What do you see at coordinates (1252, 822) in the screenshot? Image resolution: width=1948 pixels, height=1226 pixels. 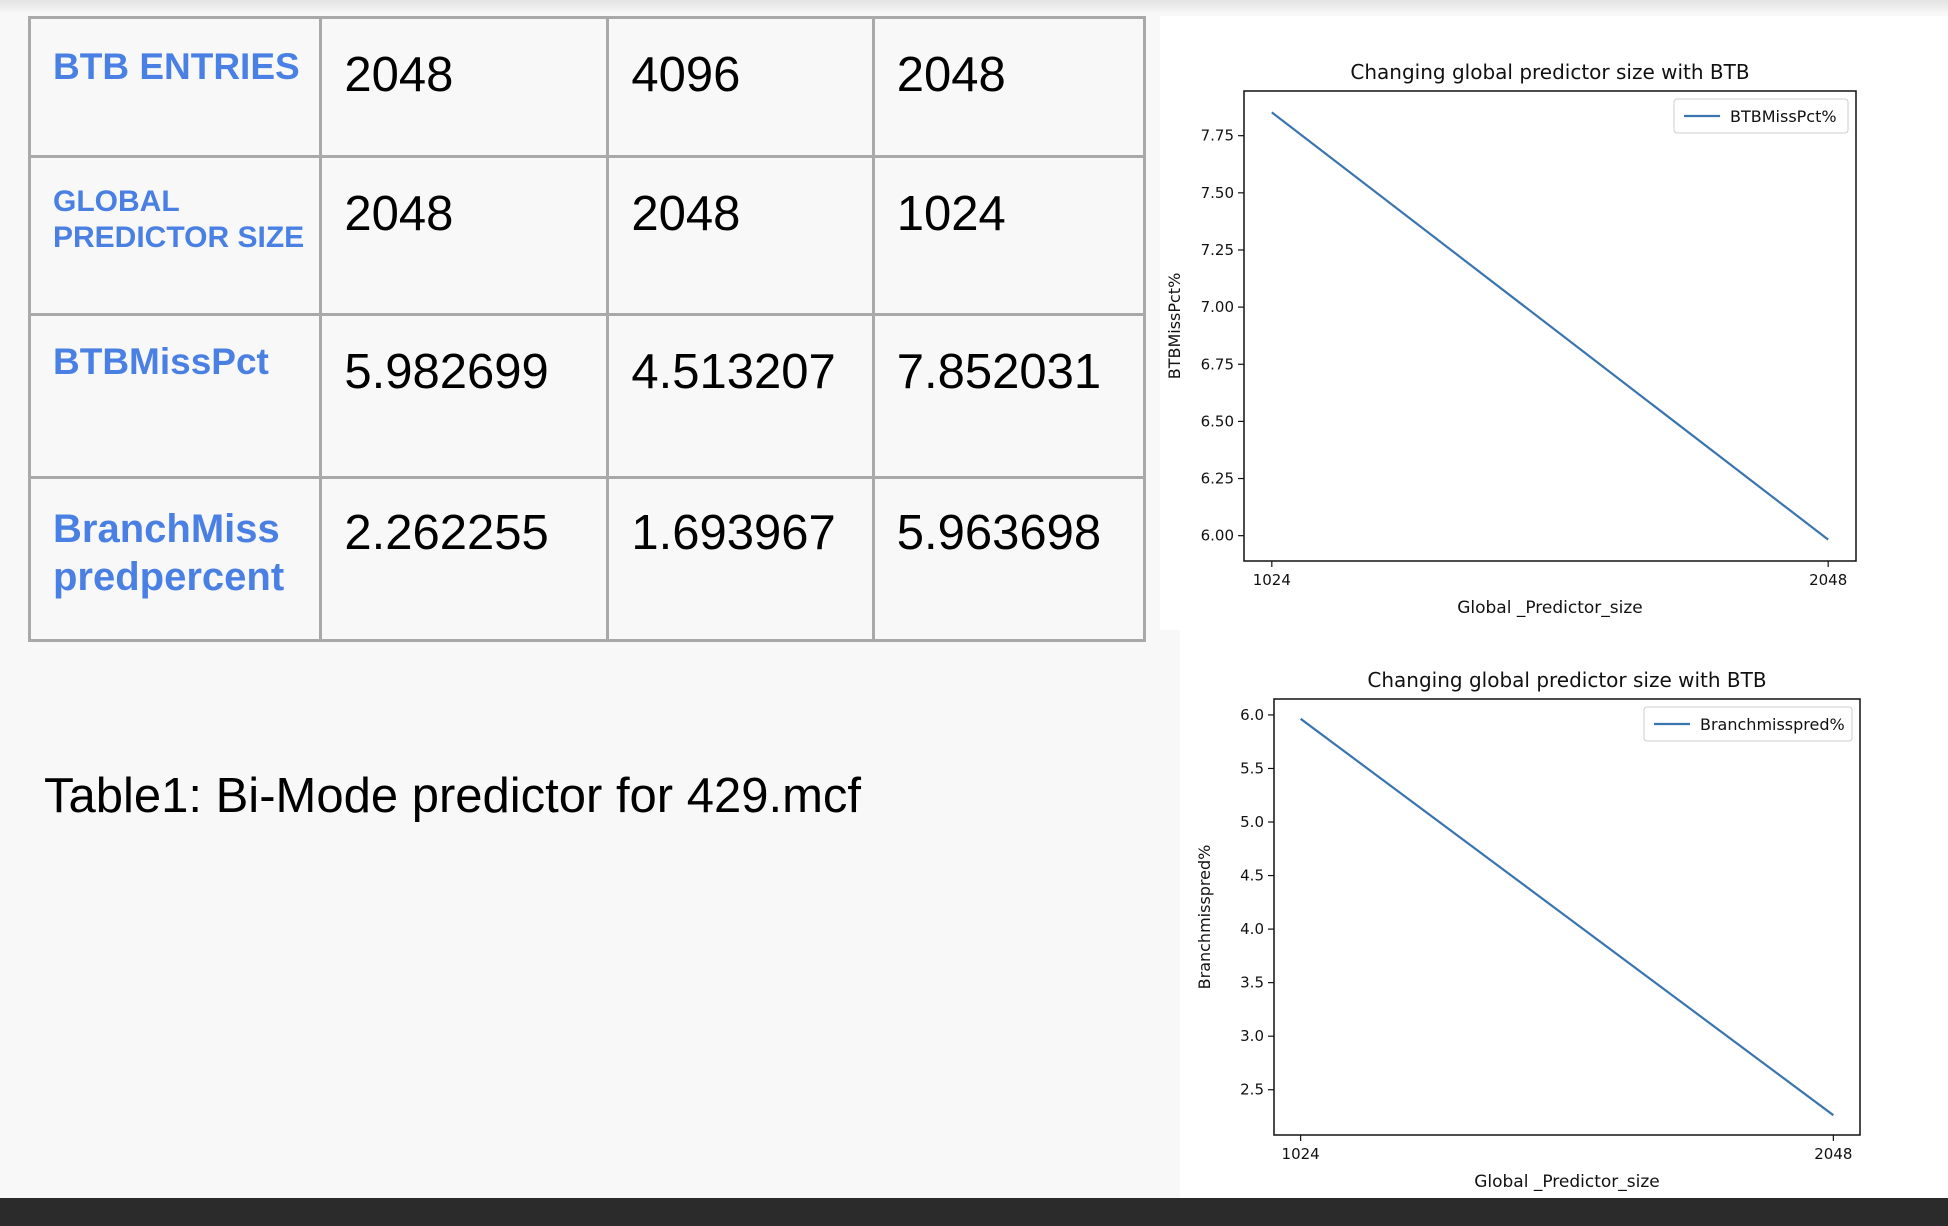 I see `y-tick-label: 5.0` at bounding box center [1252, 822].